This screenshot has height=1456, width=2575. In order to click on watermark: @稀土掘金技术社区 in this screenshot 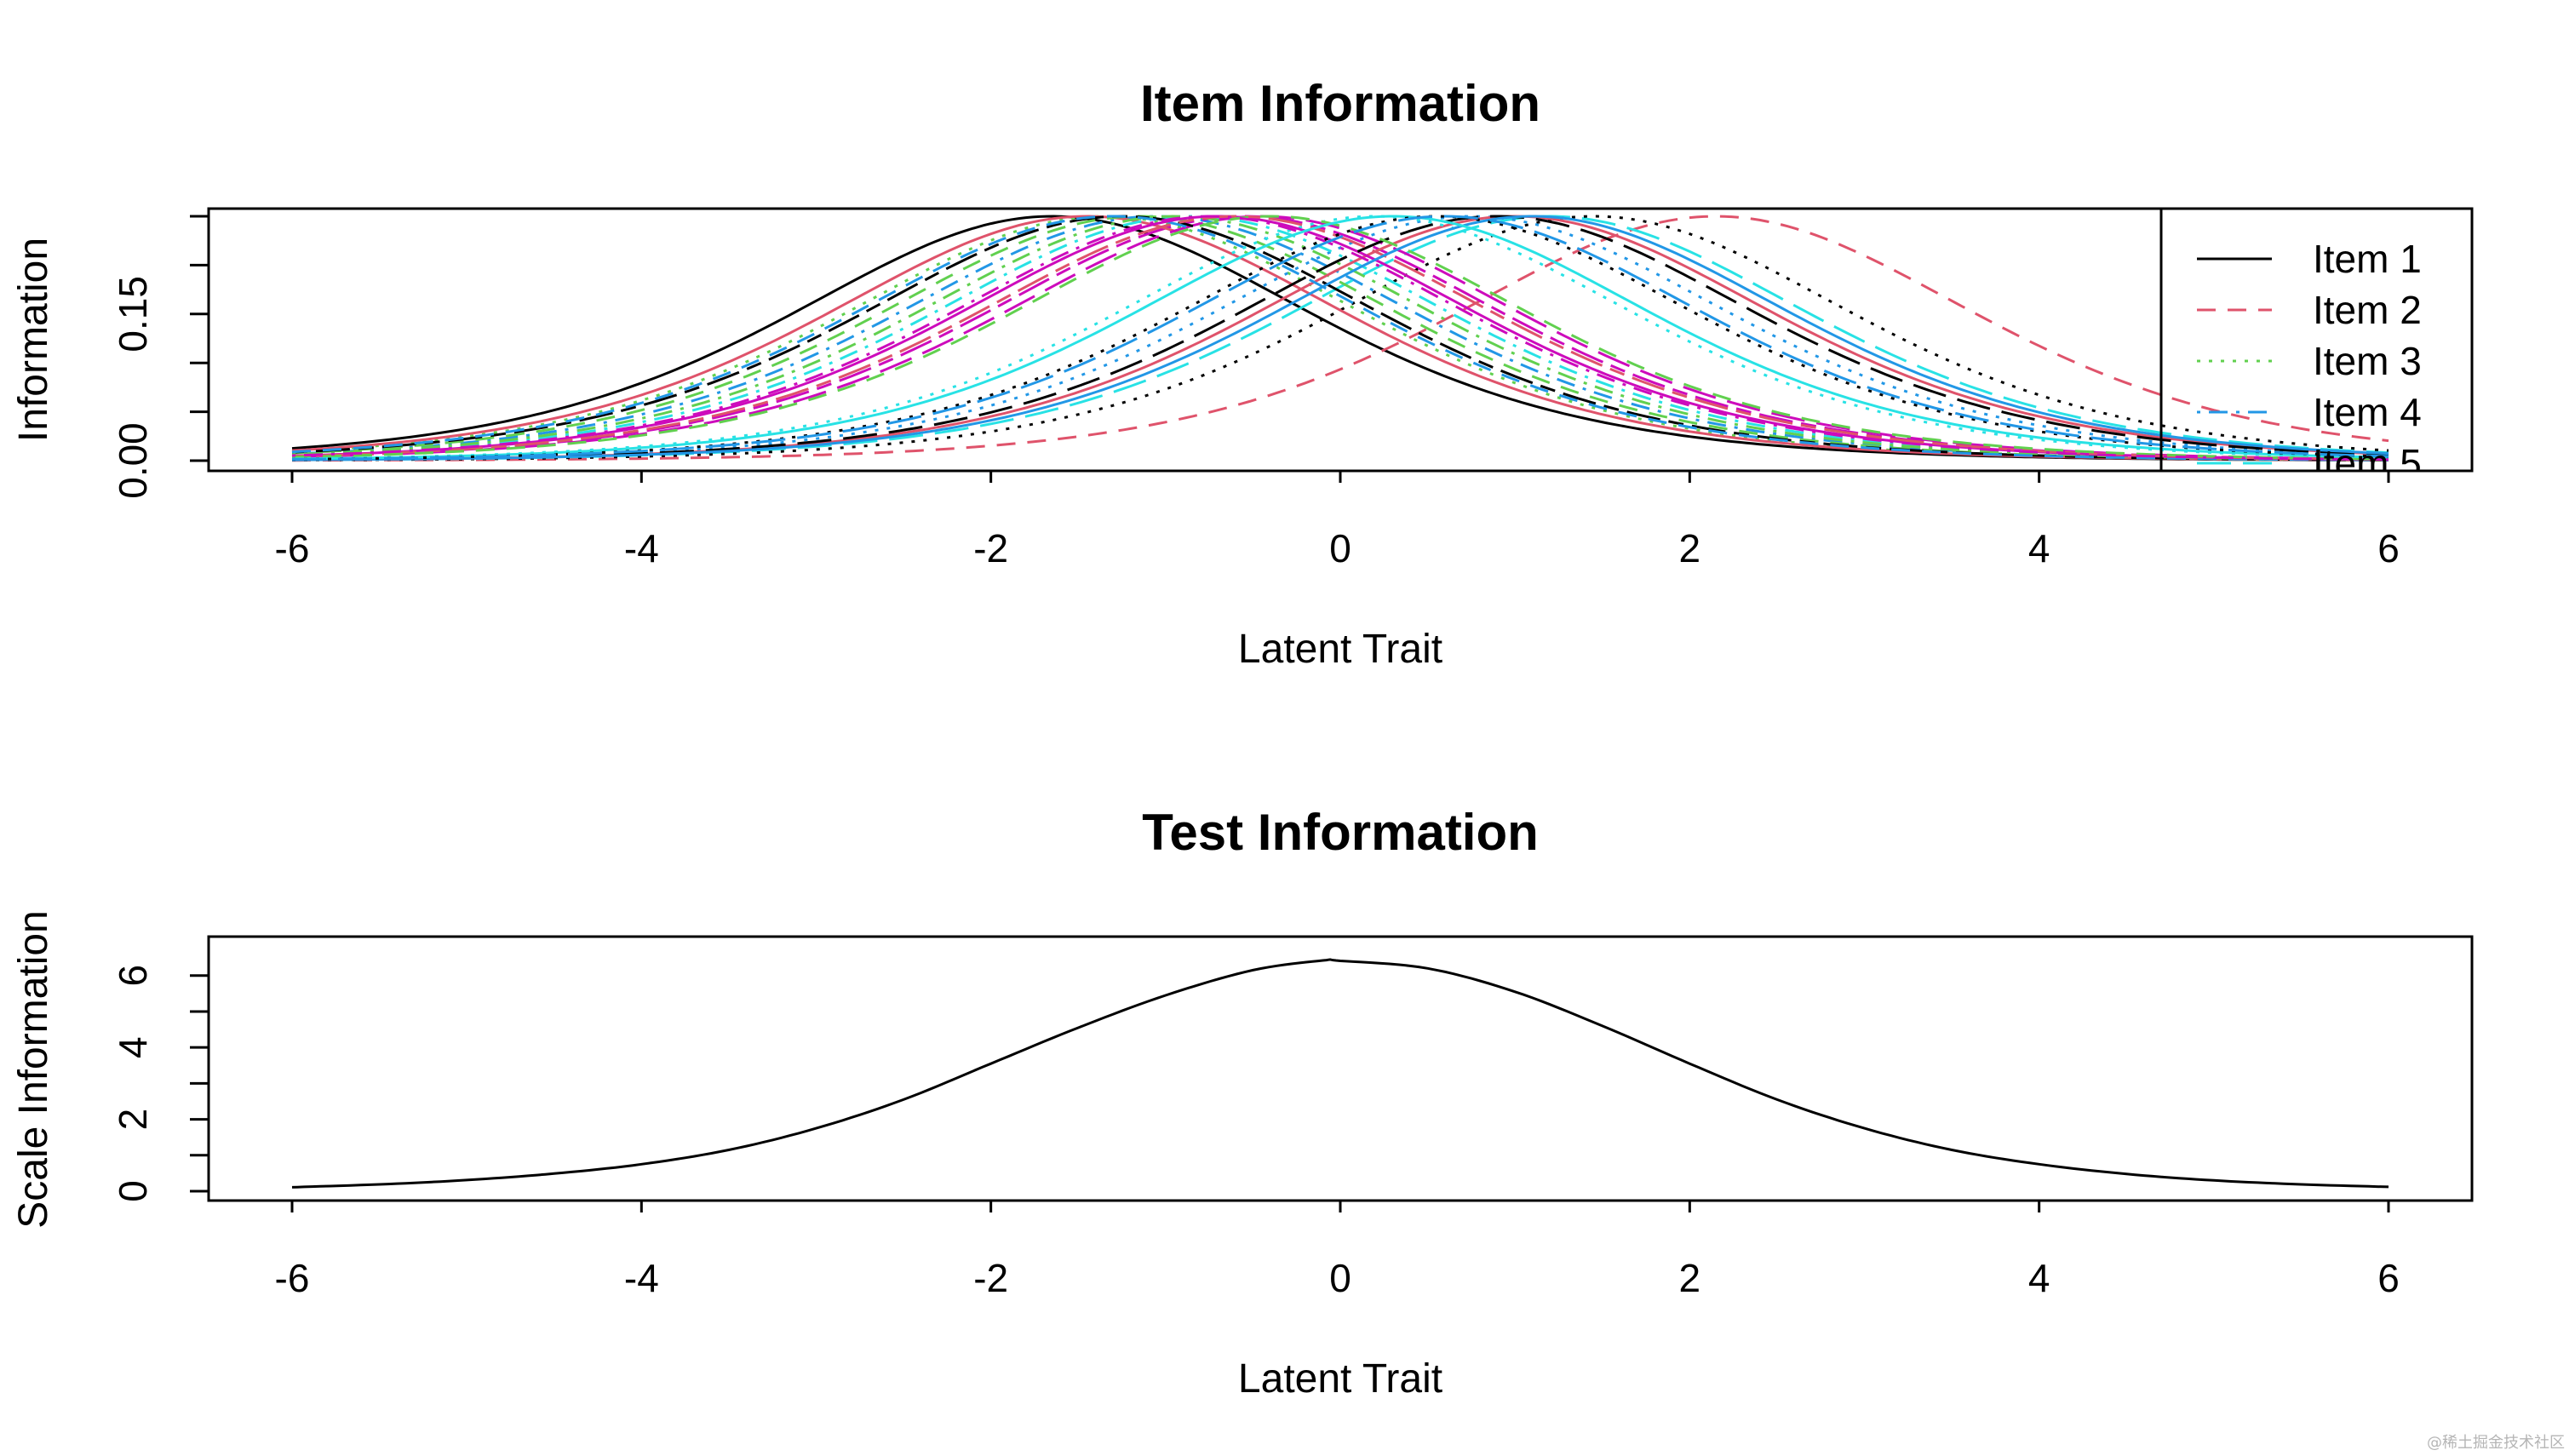, I will do `click(2496, 1443)`.